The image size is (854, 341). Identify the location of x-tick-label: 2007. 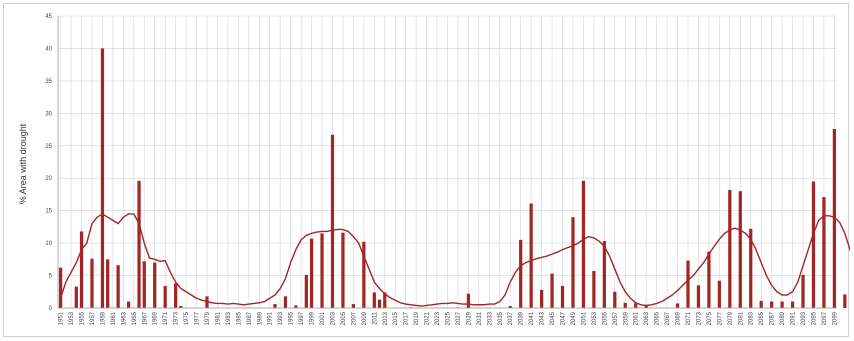
(354, 318).